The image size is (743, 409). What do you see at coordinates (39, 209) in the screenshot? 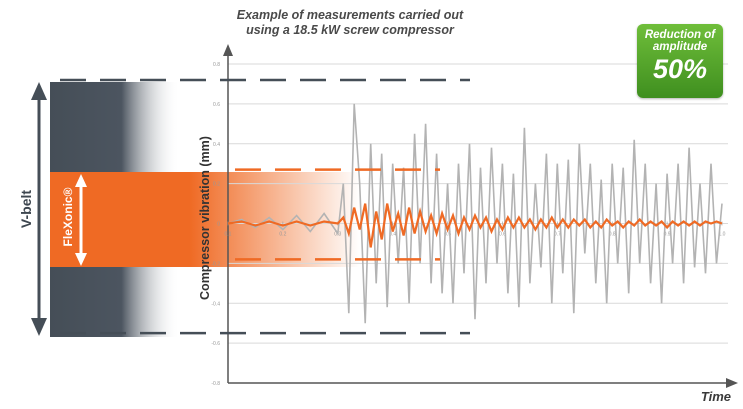
I see `vbelt-amplitude-arrow` at bounding box center [39, 209].